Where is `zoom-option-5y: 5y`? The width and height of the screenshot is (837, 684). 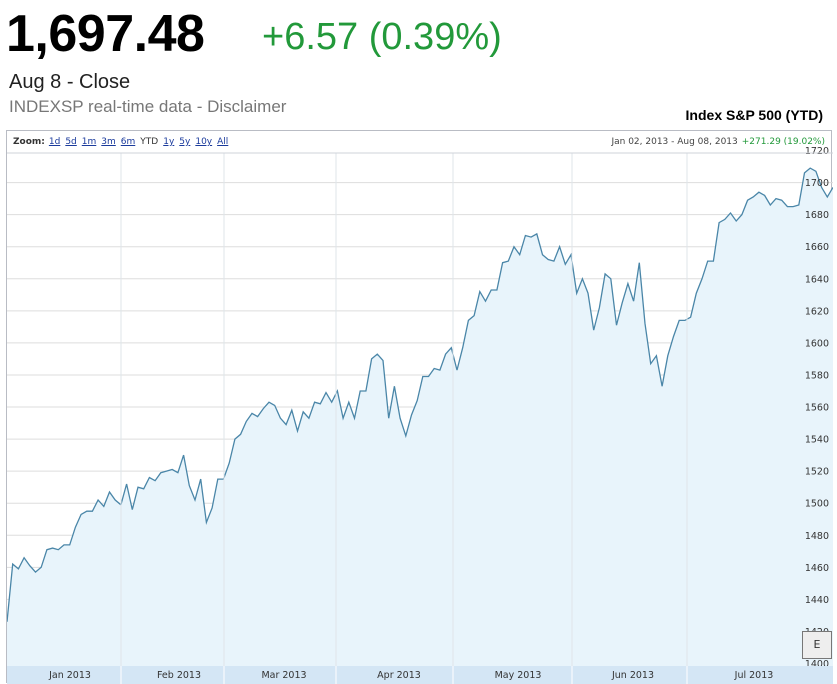
zoom-option-5y: 5y is located at coordinates (185, 142).